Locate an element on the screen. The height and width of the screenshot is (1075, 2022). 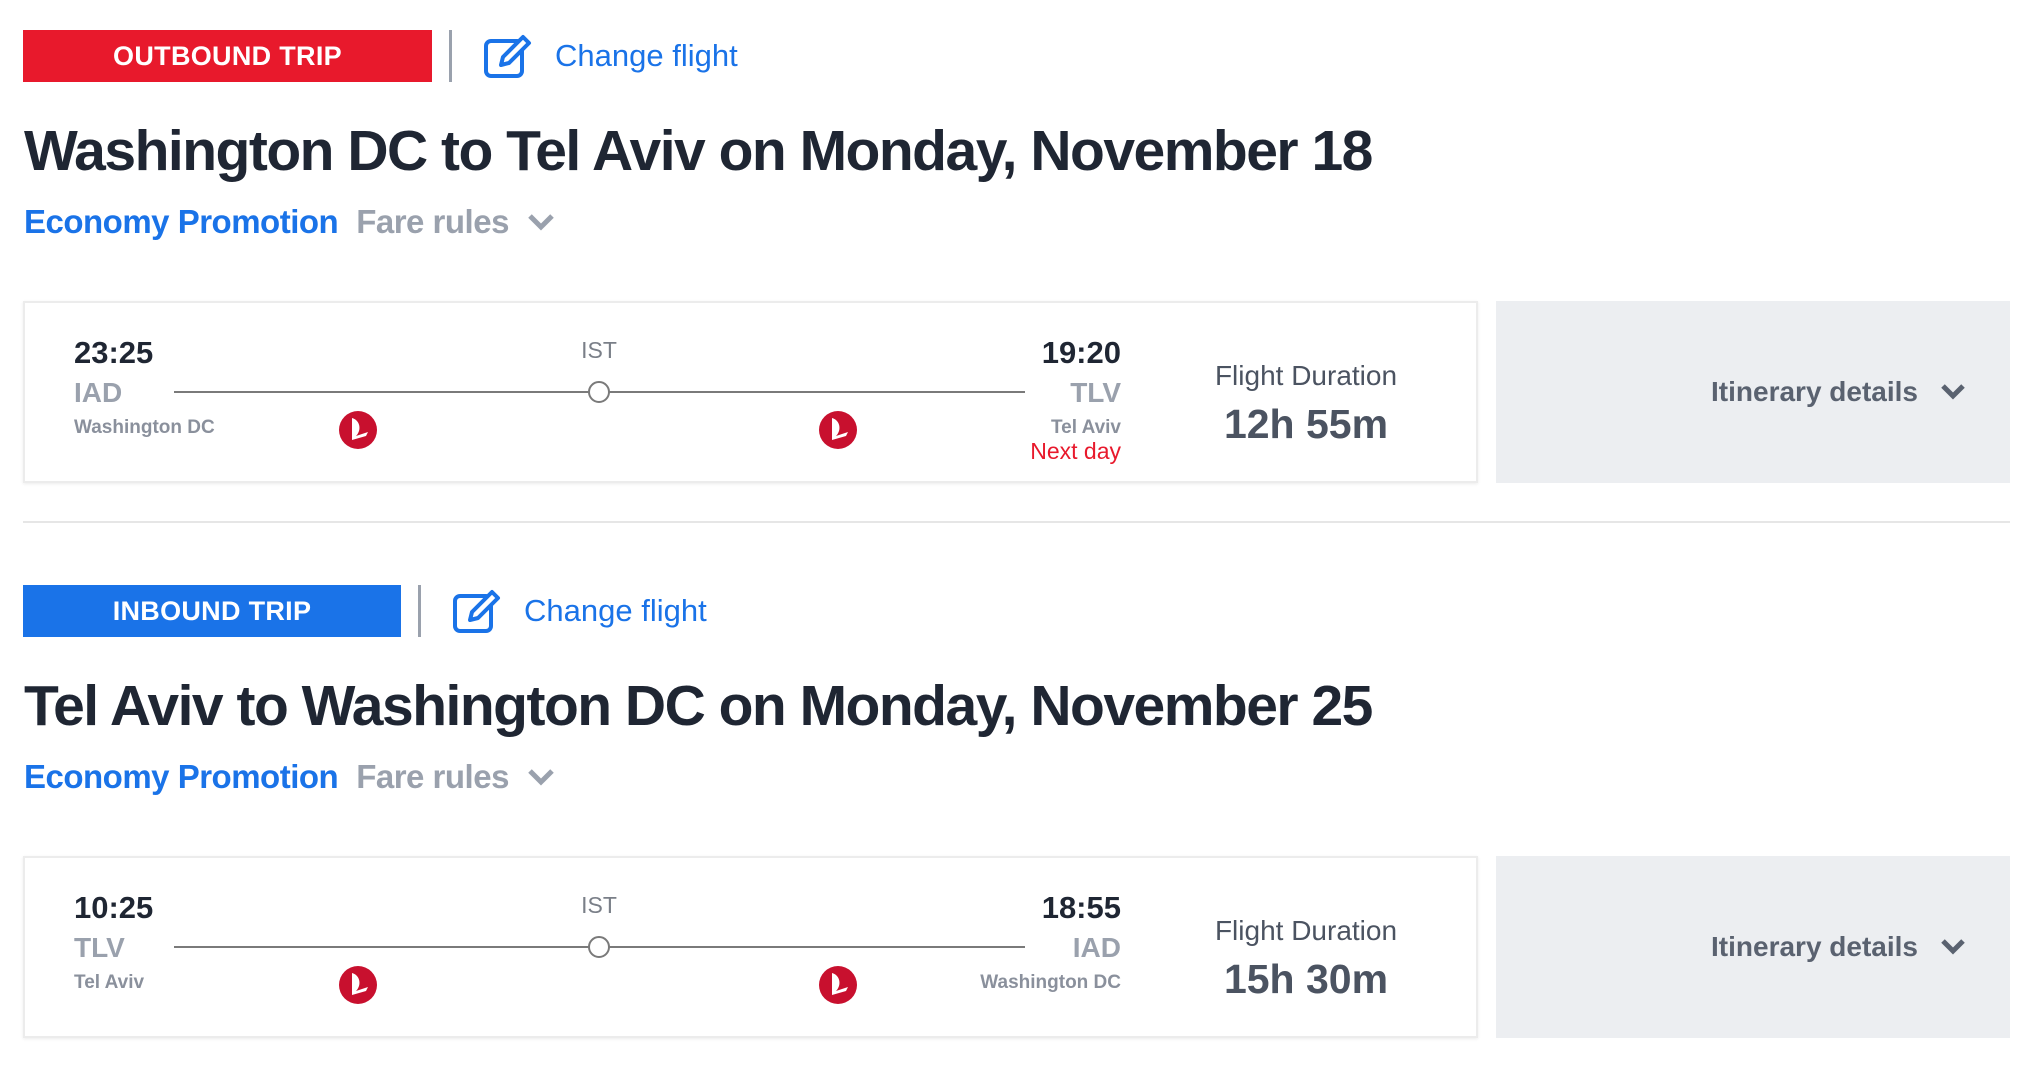
arrival-airport-code: IAD is located at coordinates (1096, 947).